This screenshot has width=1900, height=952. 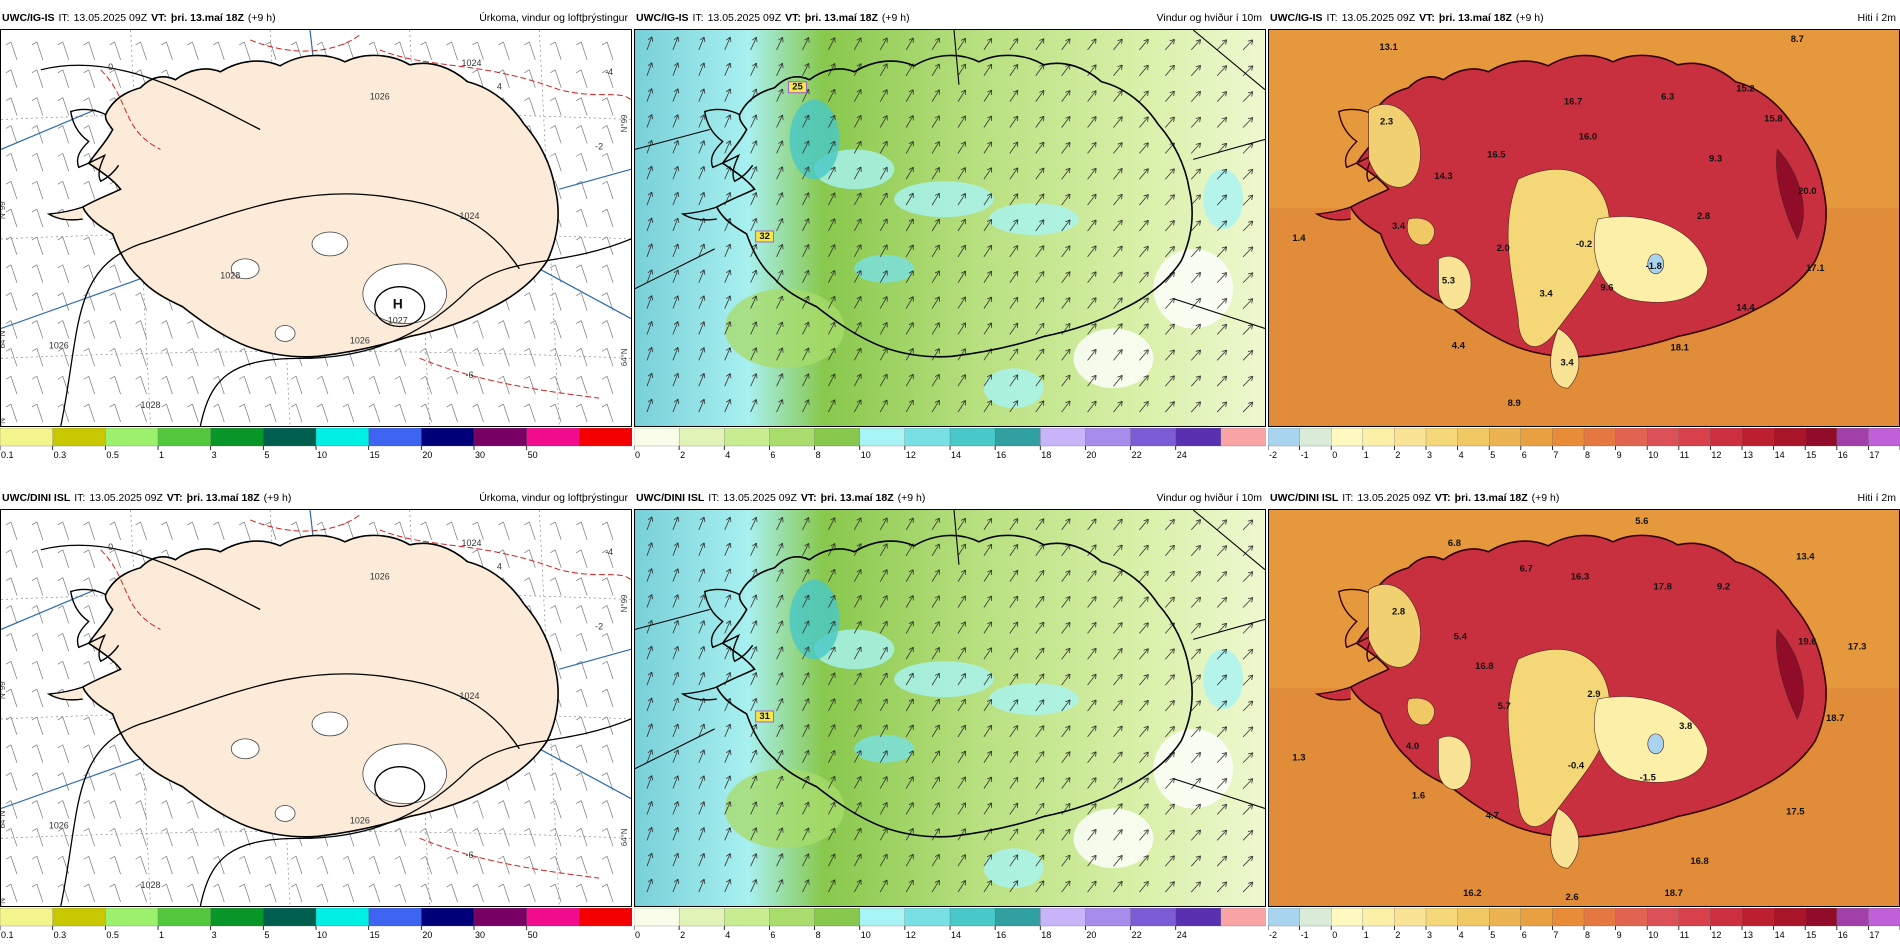 I want to click on colorbar-tick-label: 22, so click(x=1137, y=935).